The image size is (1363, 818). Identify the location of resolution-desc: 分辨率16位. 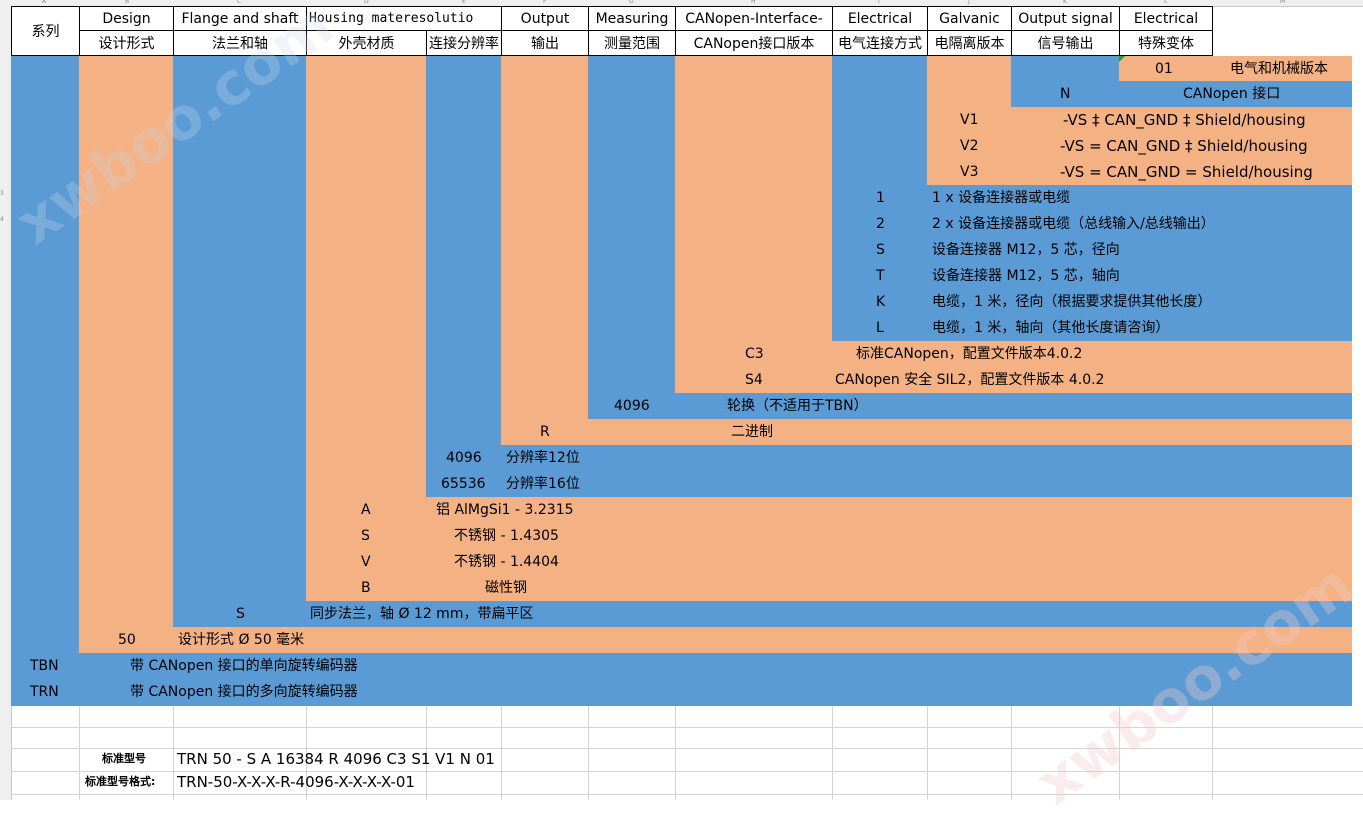
(543, 484).